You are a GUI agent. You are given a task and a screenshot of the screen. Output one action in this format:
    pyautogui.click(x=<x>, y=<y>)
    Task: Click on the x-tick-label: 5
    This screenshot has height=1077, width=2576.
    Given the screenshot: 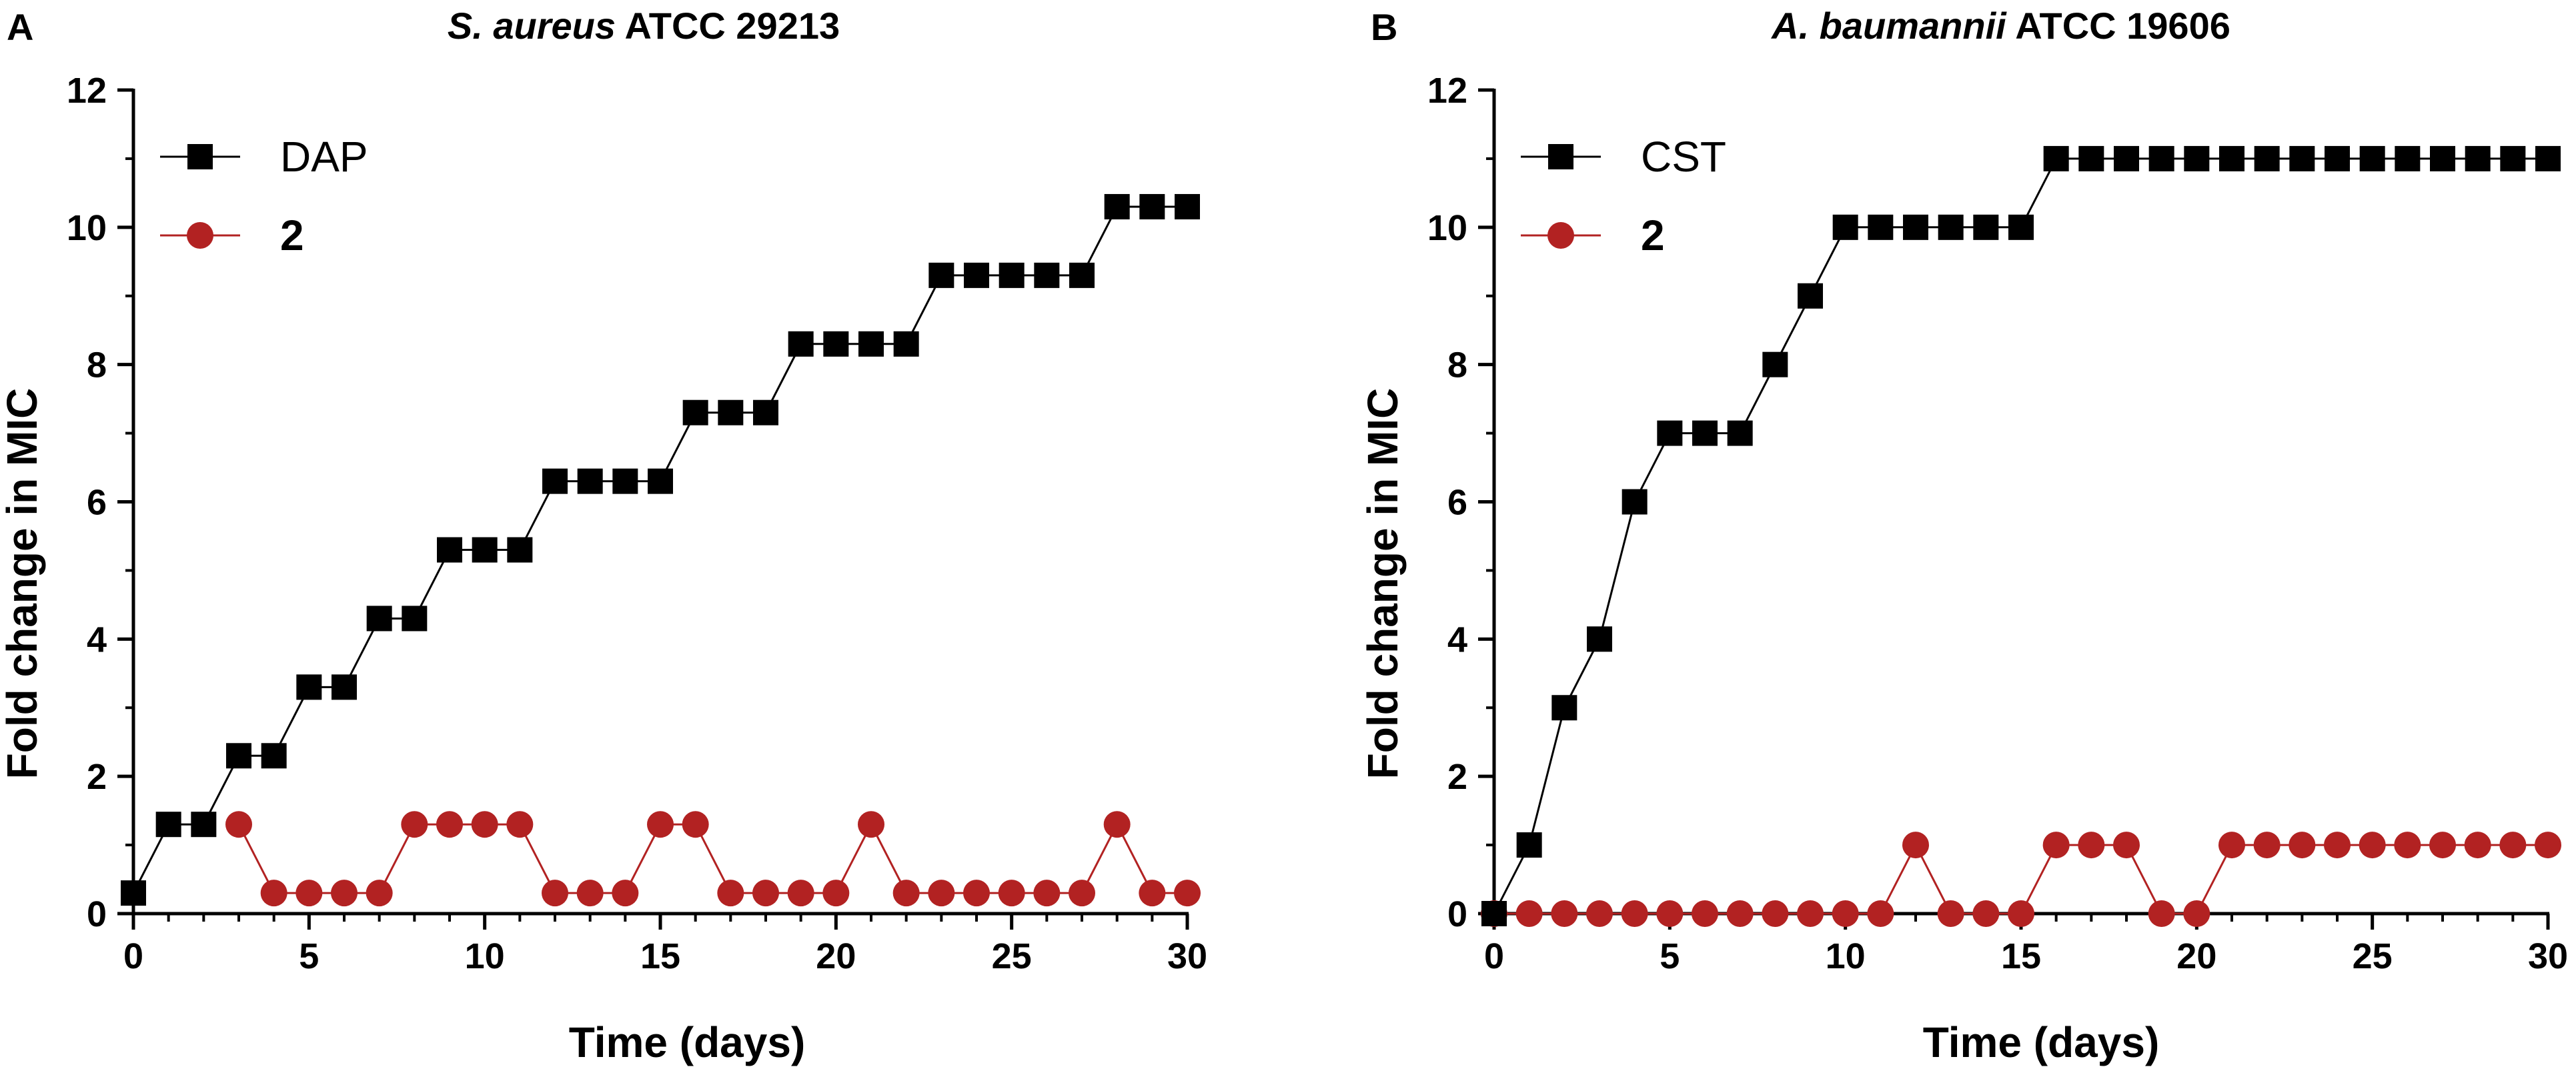 What is the action you would take?
    pyautogui.click(x=1670, y=956)
    